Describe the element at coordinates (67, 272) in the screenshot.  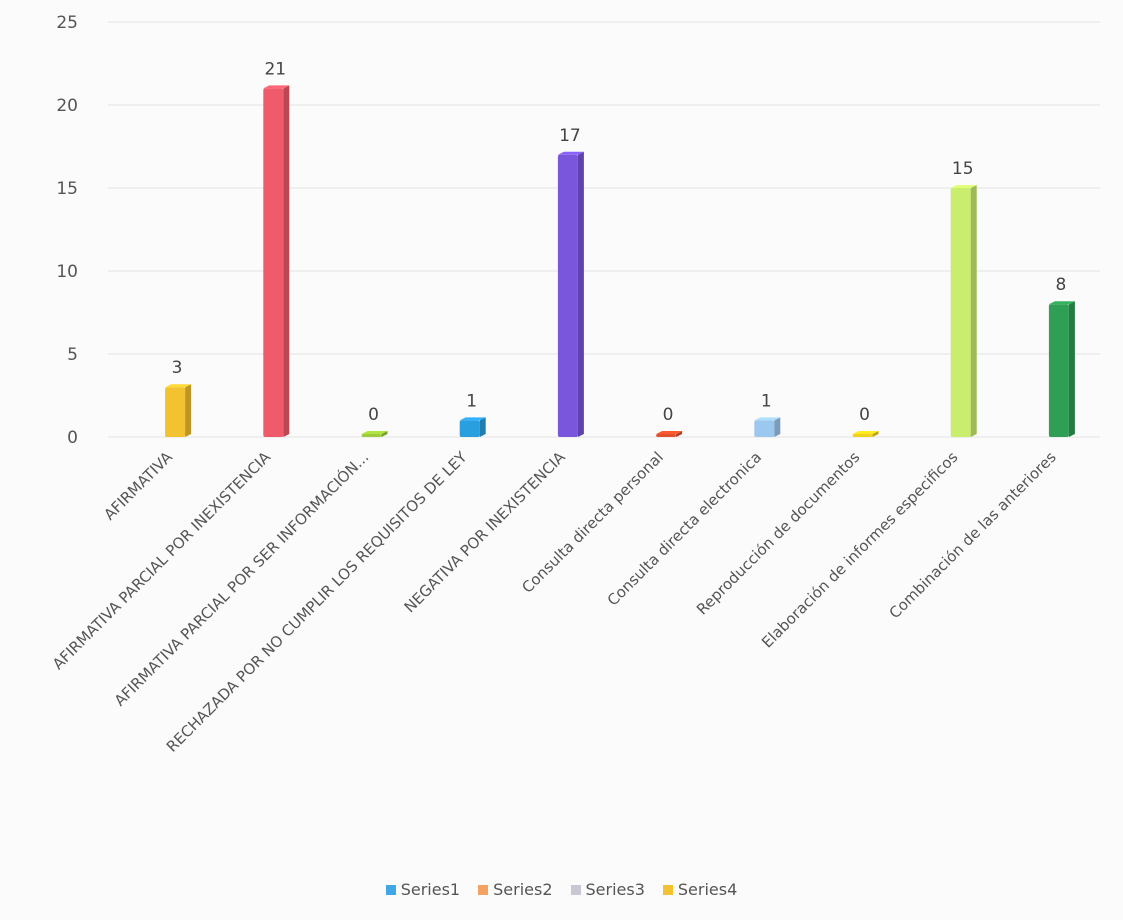
I see `y-tick-label: 10` at that location.